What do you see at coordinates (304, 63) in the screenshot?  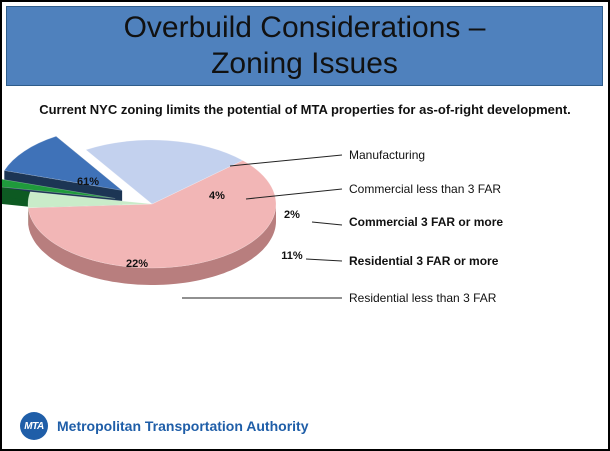 I see `slide-title-line-2: Zoning Issues` at bounding box center [304, 63].